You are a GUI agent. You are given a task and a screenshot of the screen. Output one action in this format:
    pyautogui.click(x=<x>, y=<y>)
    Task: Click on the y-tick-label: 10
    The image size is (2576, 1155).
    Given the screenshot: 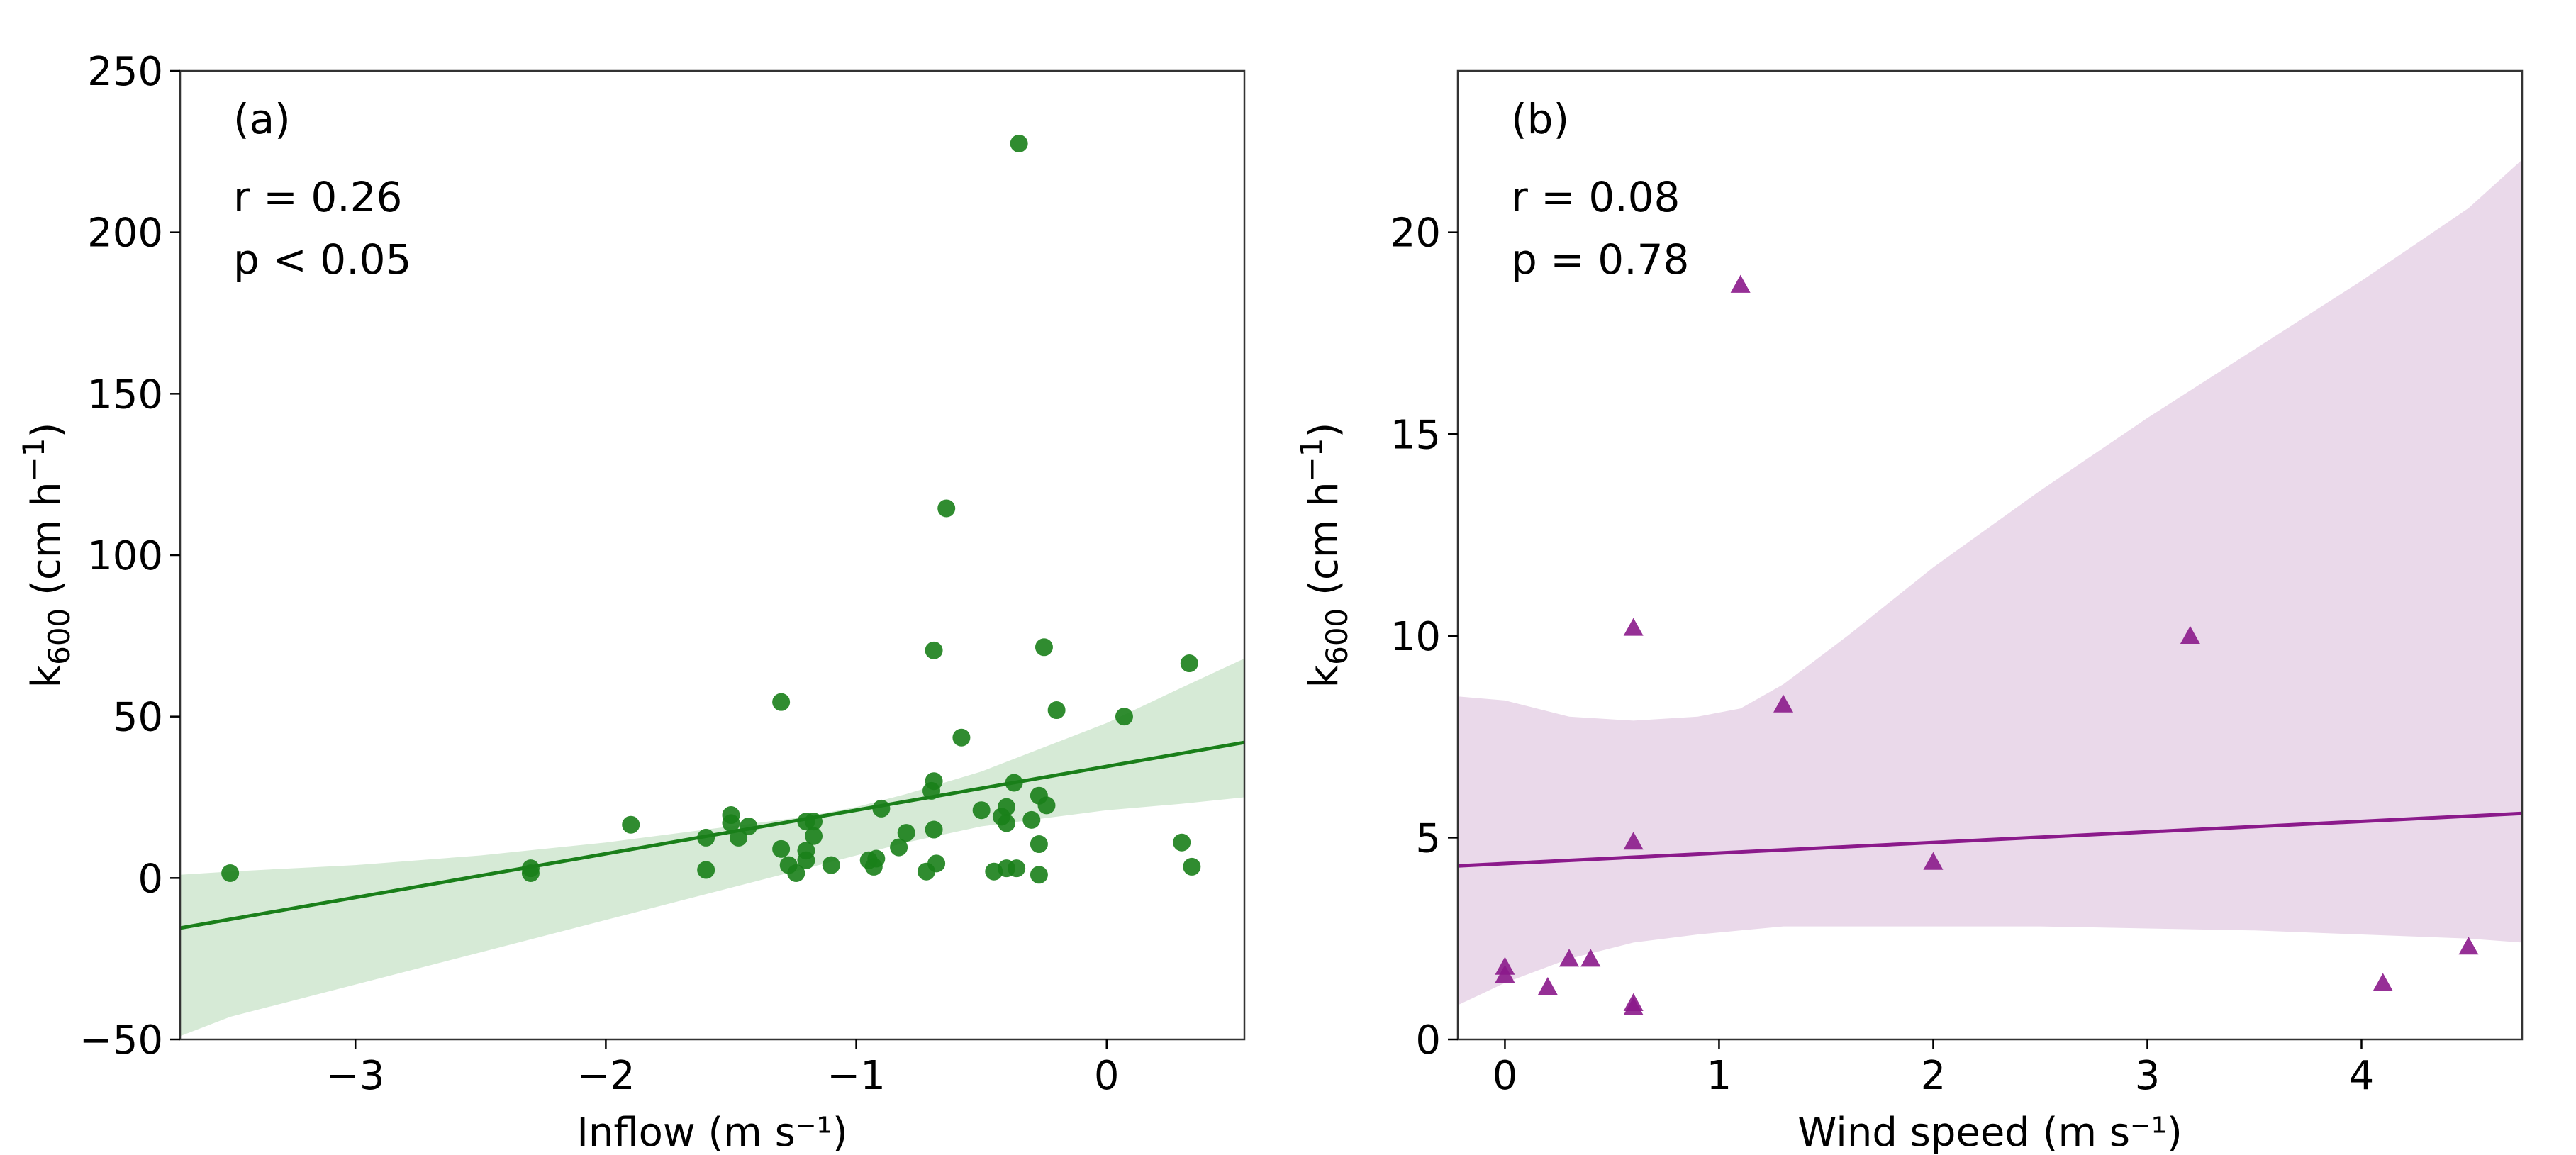 What is the action you would take?
    pyautogui.click(x=1415, y=637)
    